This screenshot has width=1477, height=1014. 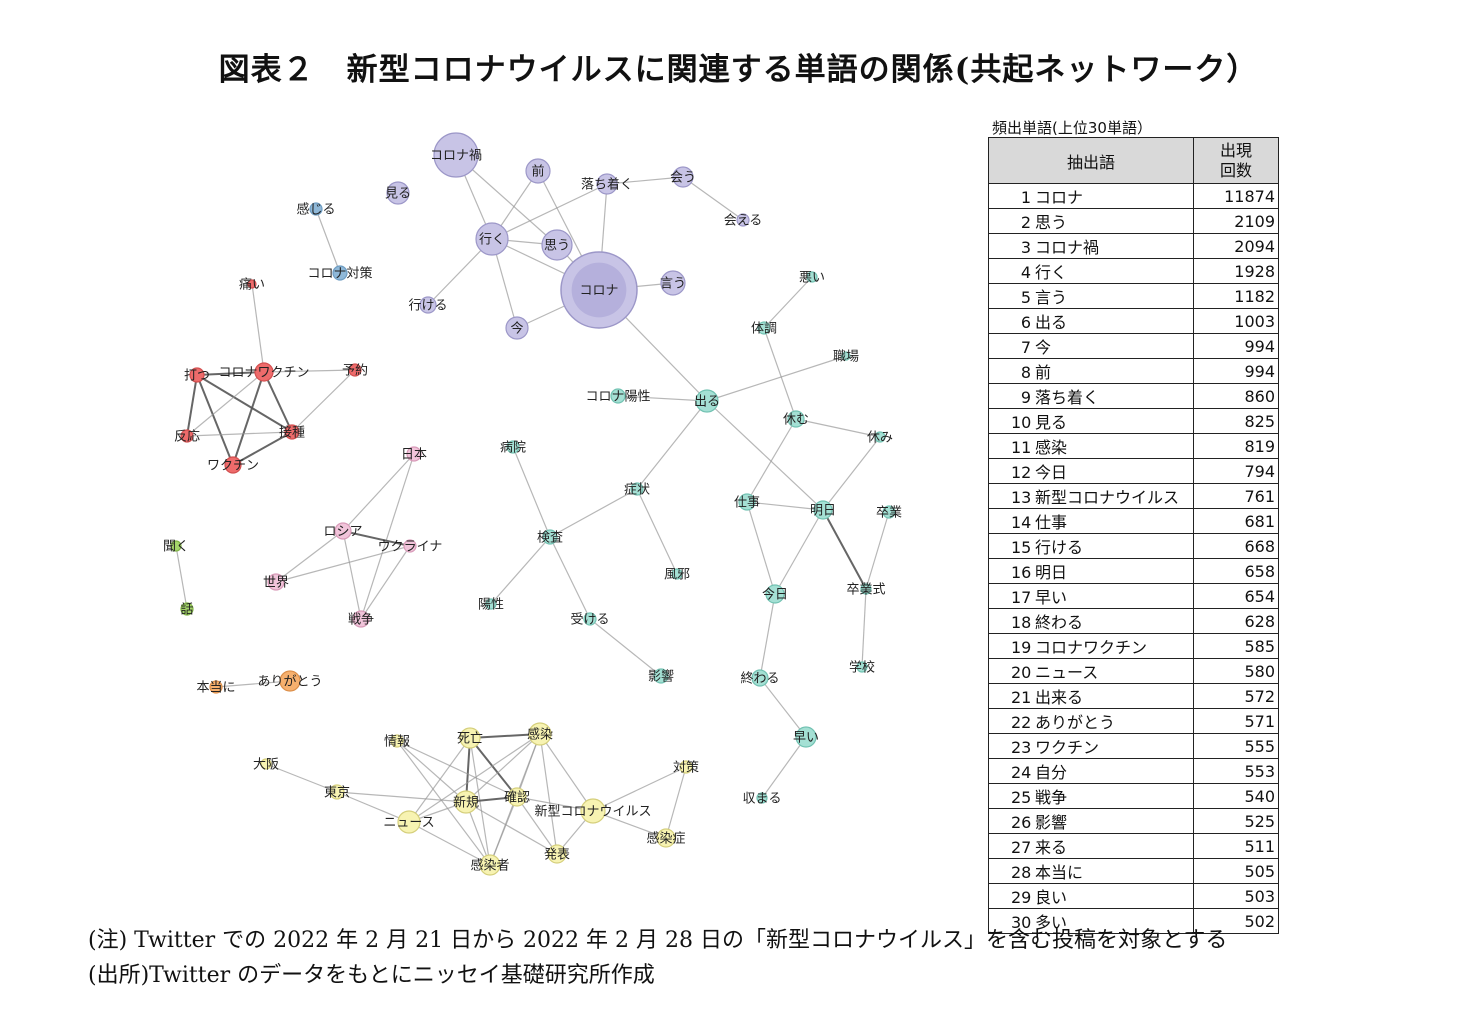 I want to click on word-label: コロナ禍, so click(x=1067, y=247).